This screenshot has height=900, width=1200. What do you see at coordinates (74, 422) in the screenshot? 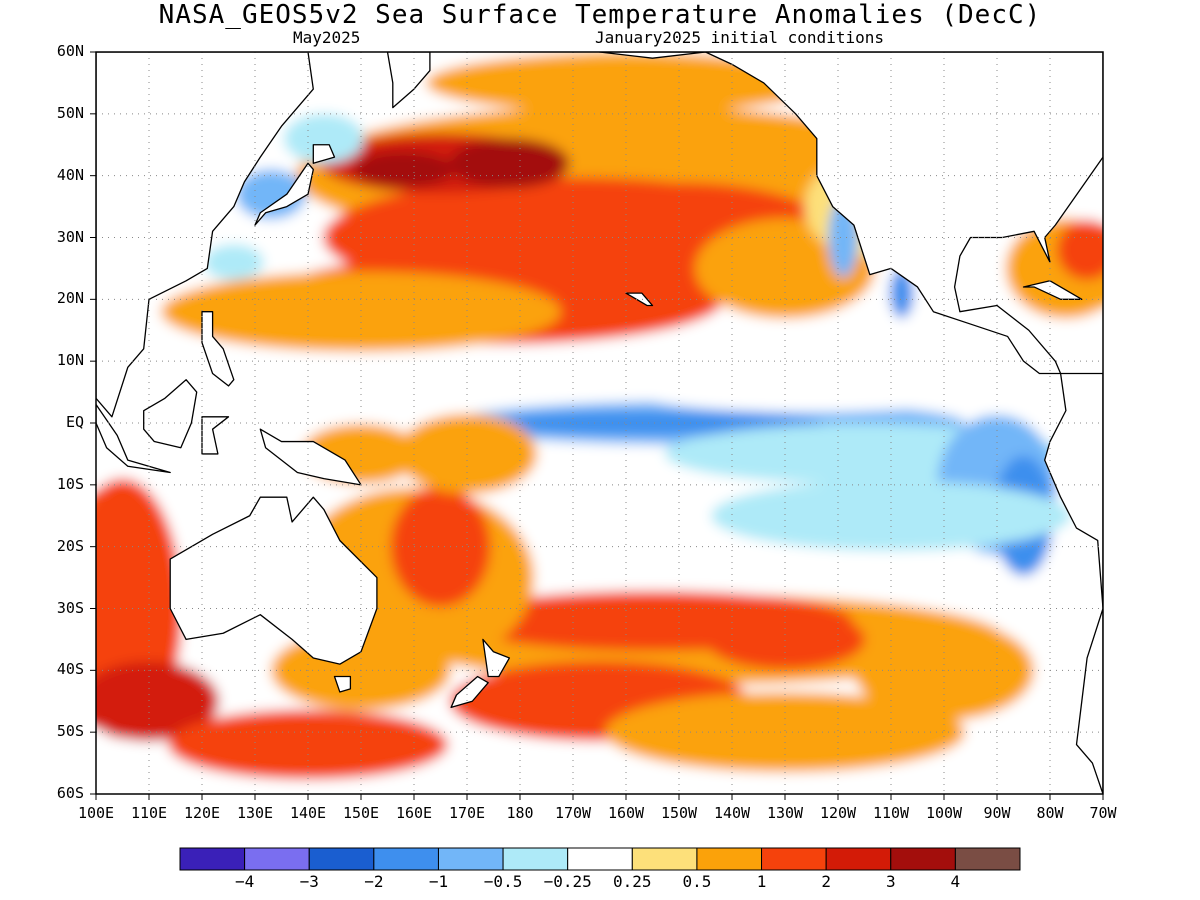
I see `lat-label: EQ` at bounding box center [74, 422].